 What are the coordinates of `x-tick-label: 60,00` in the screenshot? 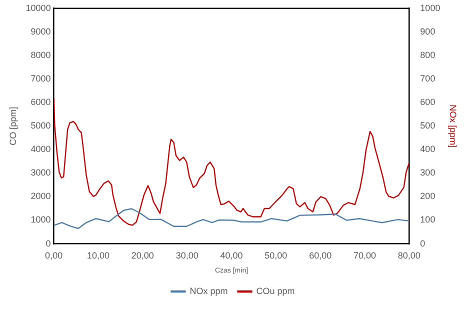 It's located at (320, 255).